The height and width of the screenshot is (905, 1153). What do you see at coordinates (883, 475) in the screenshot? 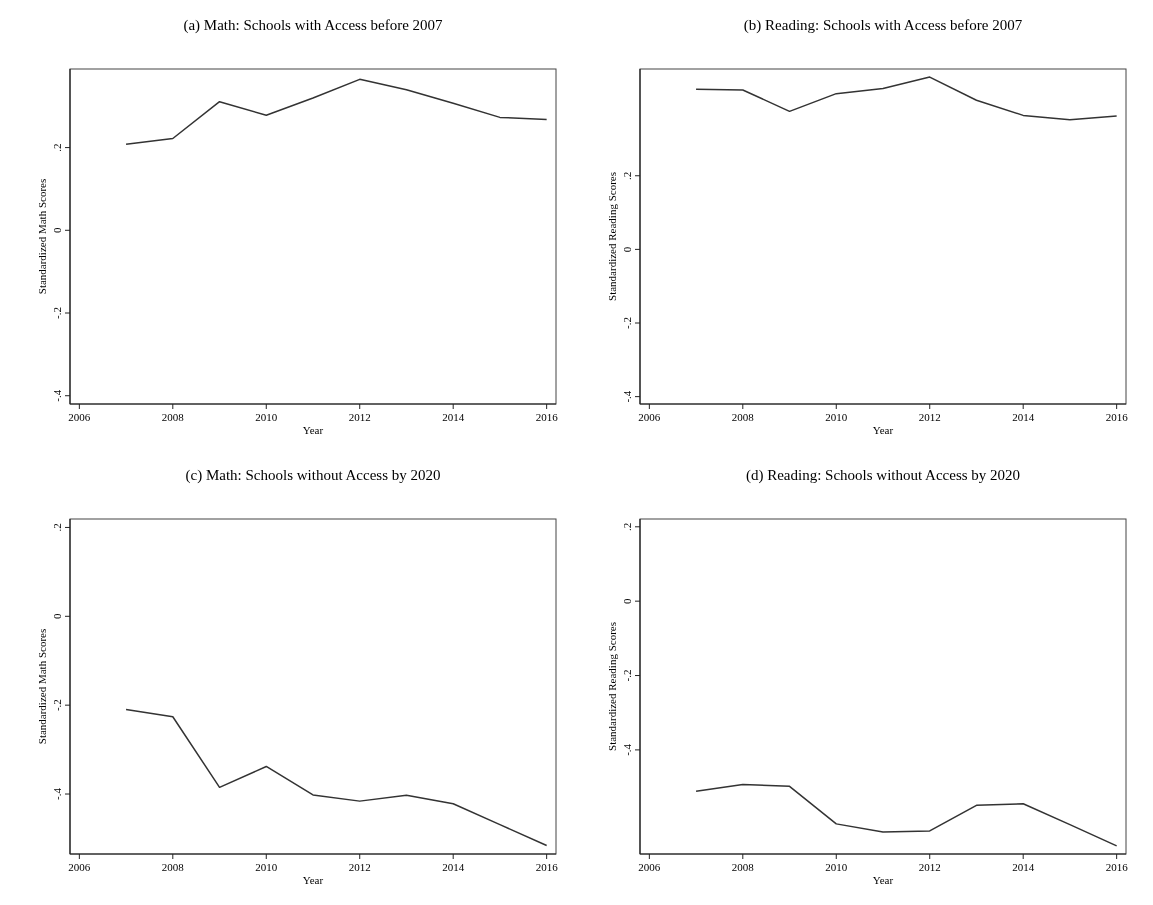
I see `chart-title: (d) Reading: Schools without Access by 2020` at bounding box center [883, 475].